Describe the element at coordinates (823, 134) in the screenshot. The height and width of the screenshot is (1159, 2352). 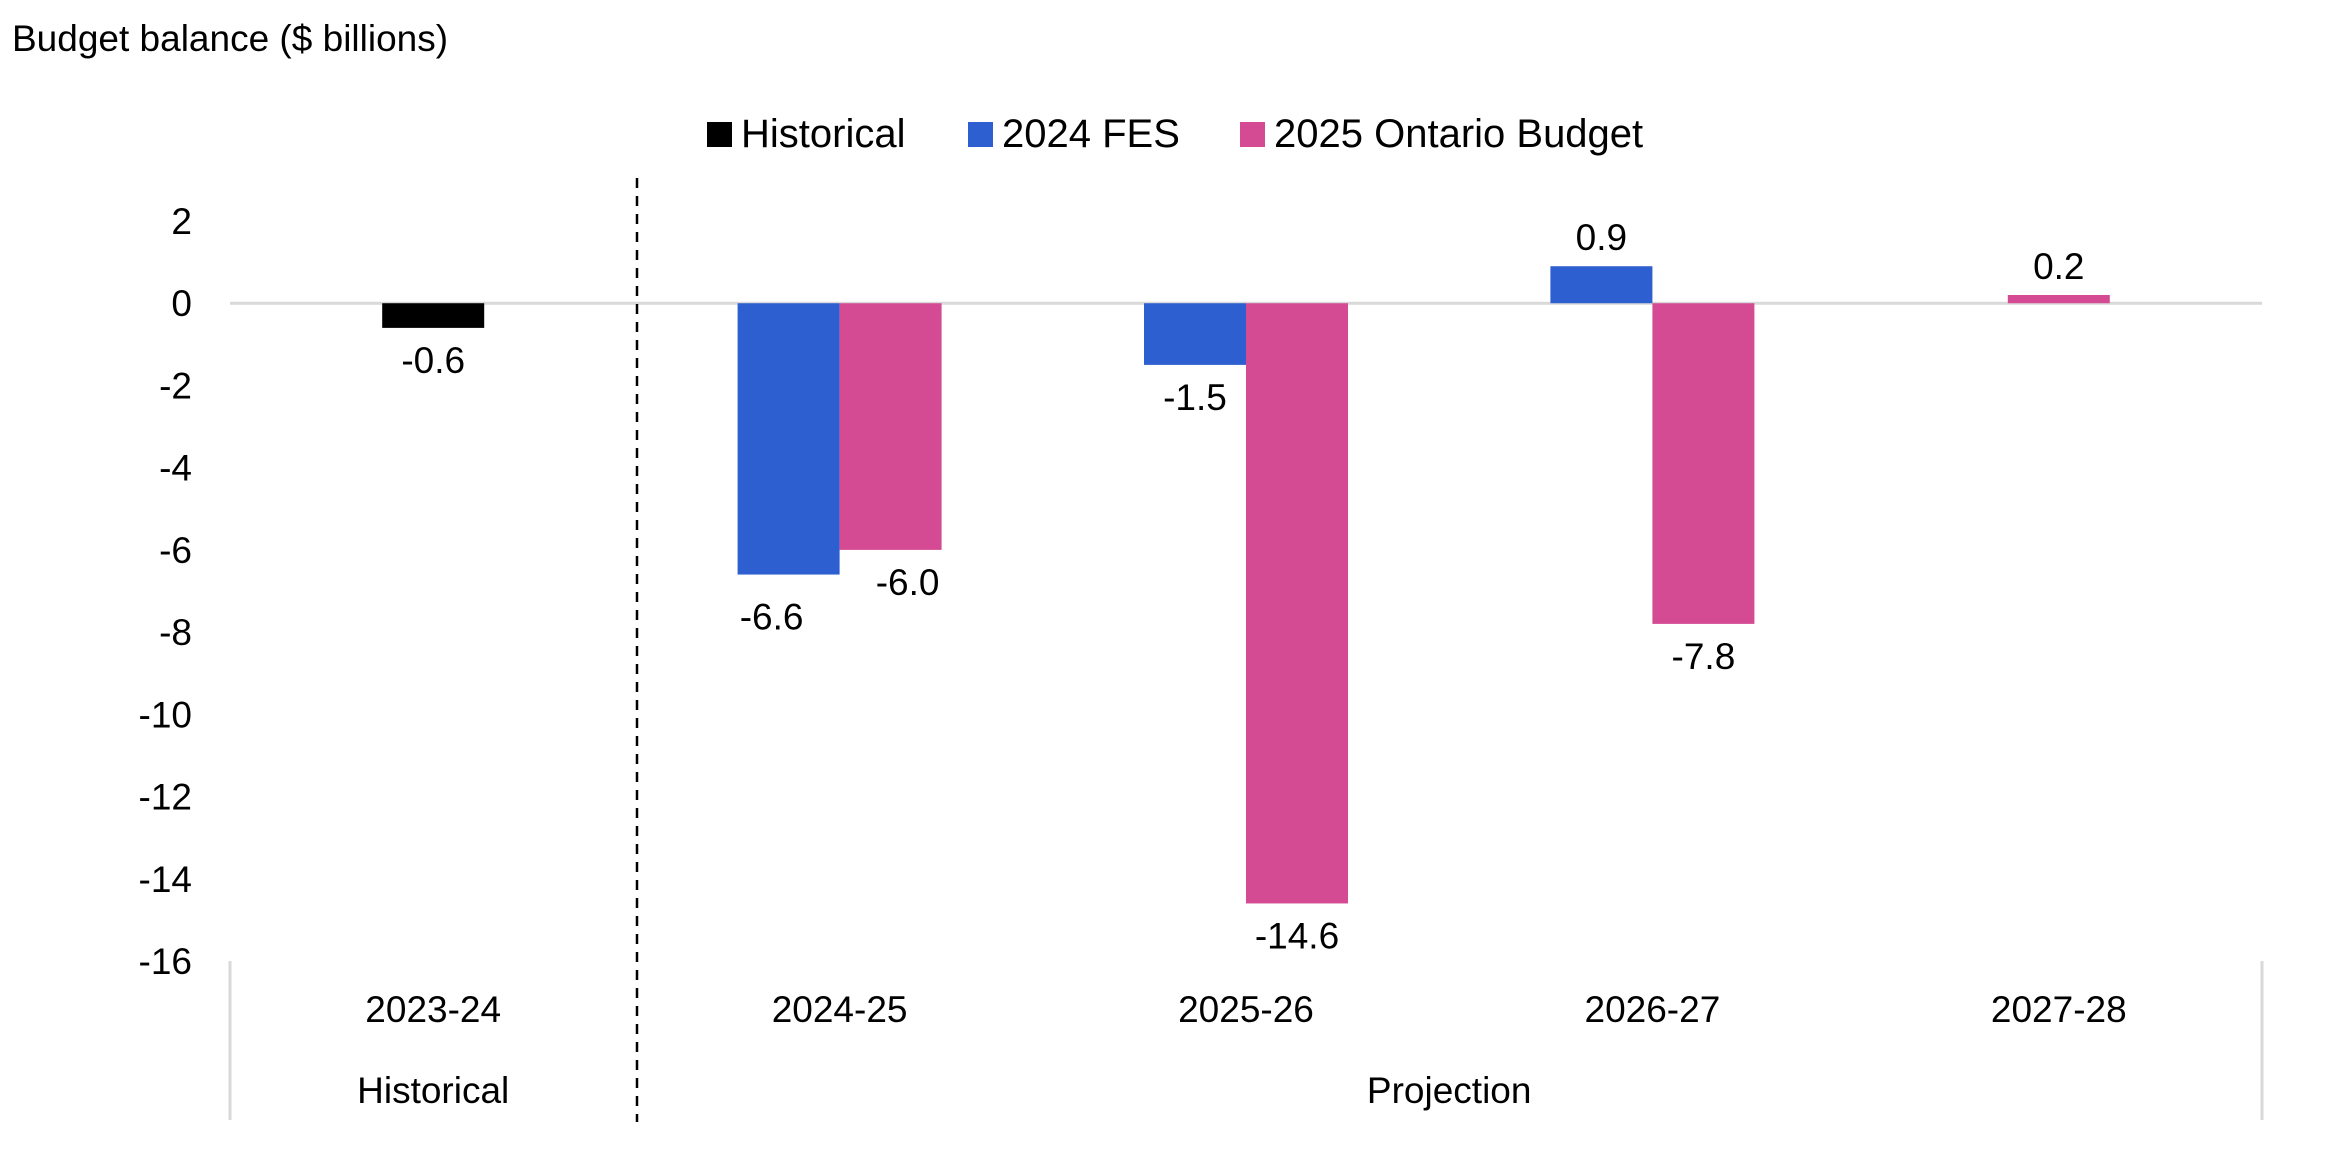
I see `legend-label-historical: Historical` at that location.